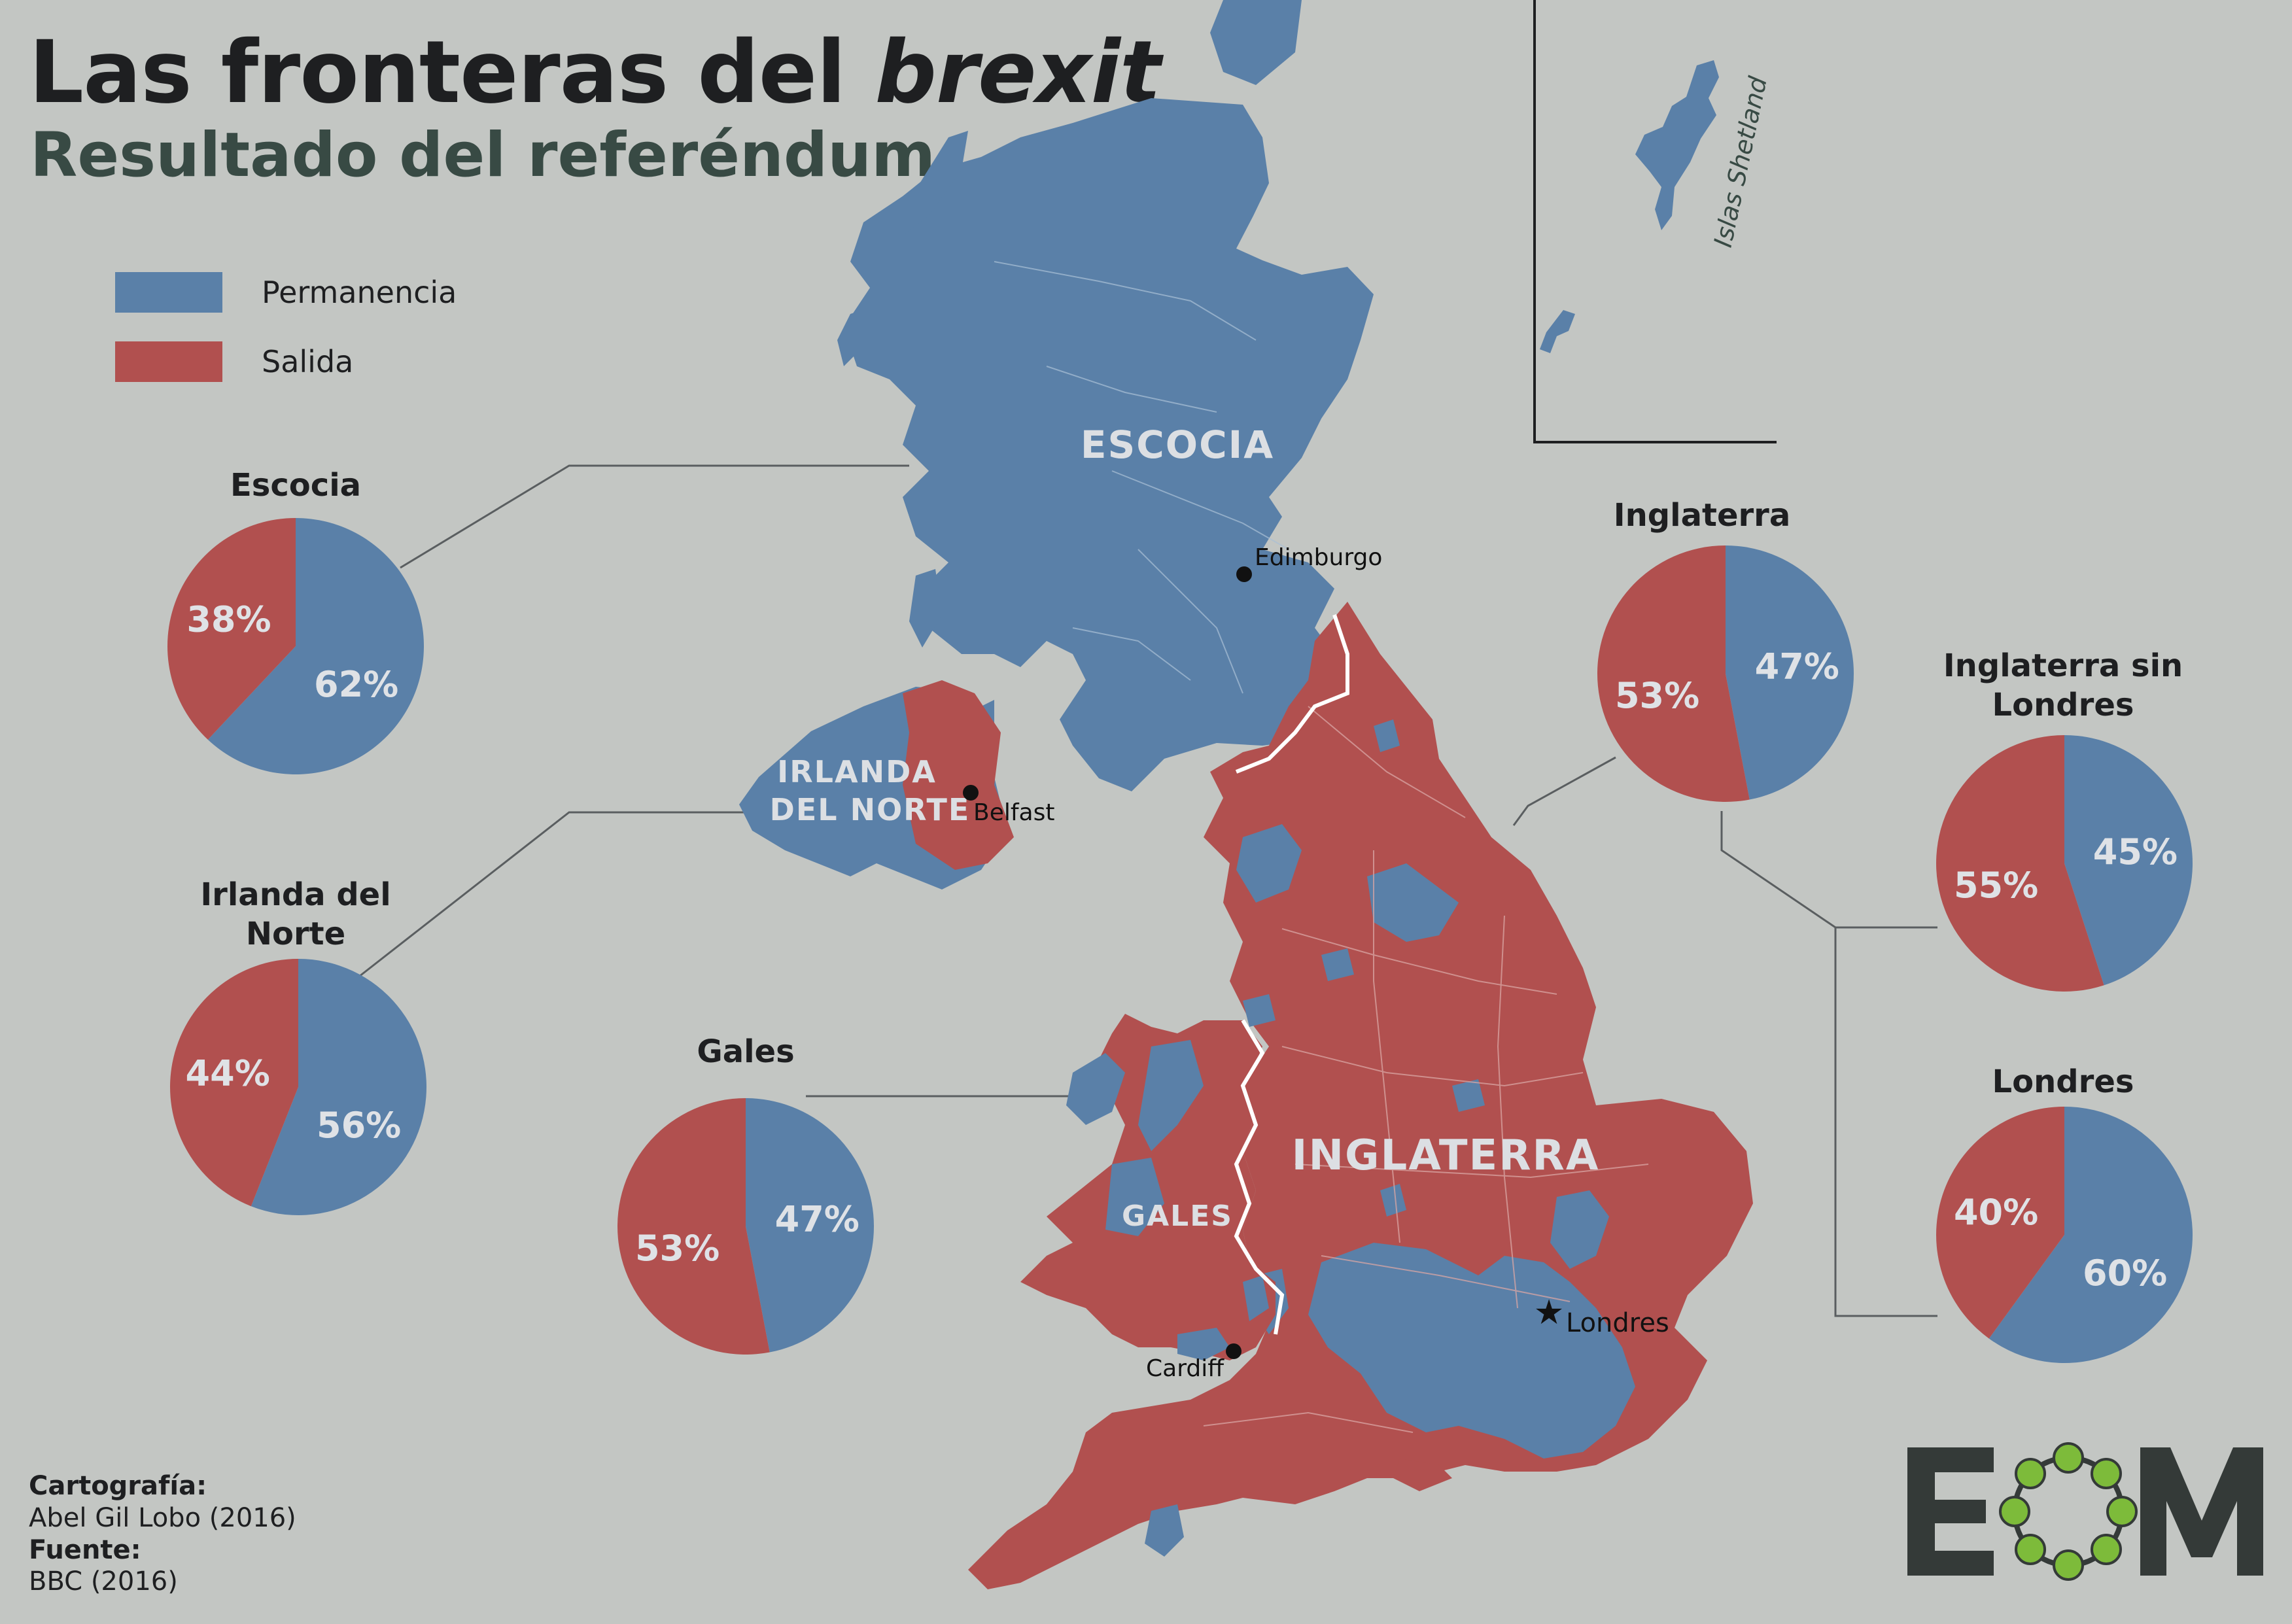 This screenshot has width=2292, height=1624. I want to click on pie-title-irlanda-line2: Norte, so click(295, 934).